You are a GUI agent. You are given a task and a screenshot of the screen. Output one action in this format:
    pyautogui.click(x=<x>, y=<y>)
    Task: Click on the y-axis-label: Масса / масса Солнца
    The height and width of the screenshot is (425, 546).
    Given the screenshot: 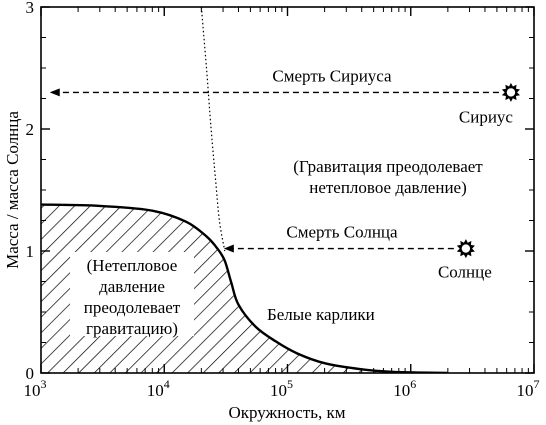 What is the action you would take?
    pyautogui.click(x=12, y=190)
    